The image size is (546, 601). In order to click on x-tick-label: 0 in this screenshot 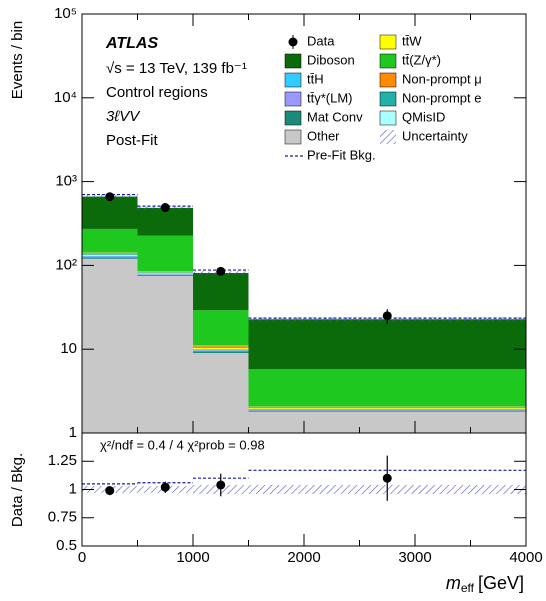, I will do `click(82, 557)`.